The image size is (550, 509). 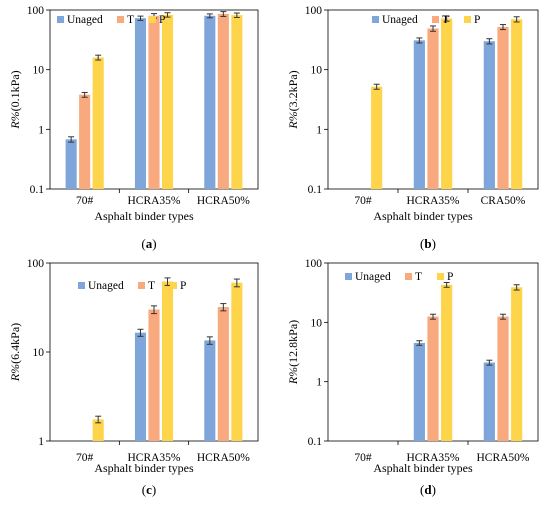 I want to click on panel-letter: a, so click(x=149, y=243).